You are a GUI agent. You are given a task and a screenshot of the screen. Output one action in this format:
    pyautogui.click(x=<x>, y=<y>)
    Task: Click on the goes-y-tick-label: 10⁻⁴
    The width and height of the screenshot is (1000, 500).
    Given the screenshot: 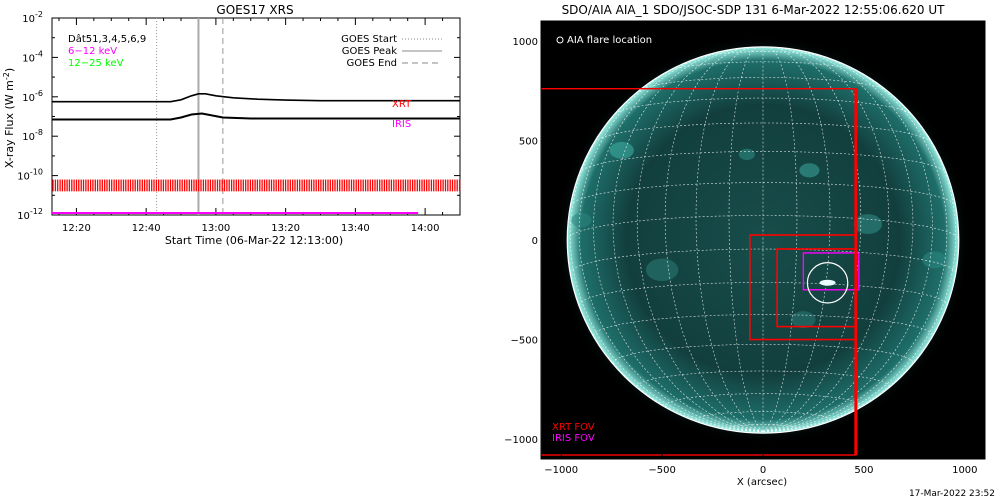 What is the action you would take?
    pyautogui.click(x=32, y=56)
    